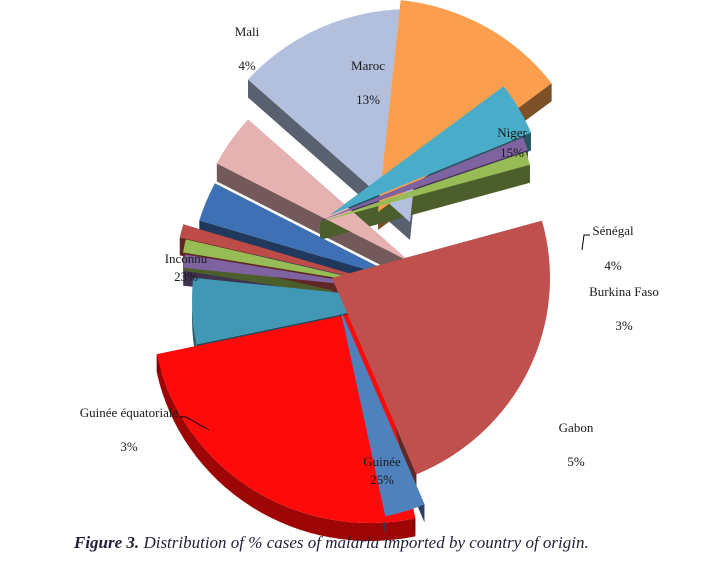  What do you see at coordinates (195, 423) in the screenshot?
I see `leader-line-guinee-equatoriale` at bounding box center [195, 423].